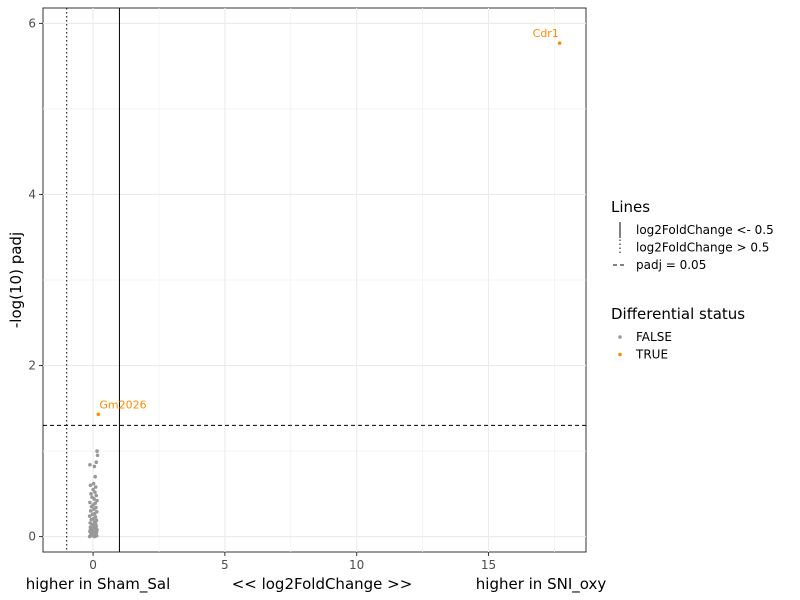 The image size is (800, 600). Describe the element at coordinates (16, 280) in the screenshot. I see `y-axis-label: -log(10) padj` at that location.